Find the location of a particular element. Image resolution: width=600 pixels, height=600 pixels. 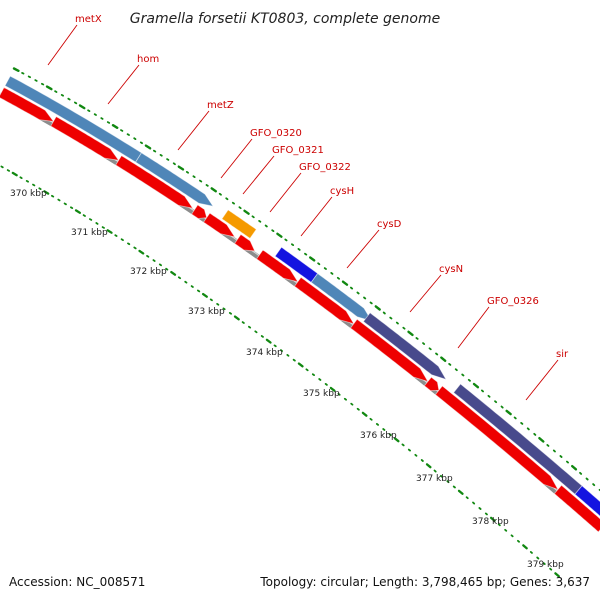

gene-label-sir: sir is located at coordinates (562, 354).